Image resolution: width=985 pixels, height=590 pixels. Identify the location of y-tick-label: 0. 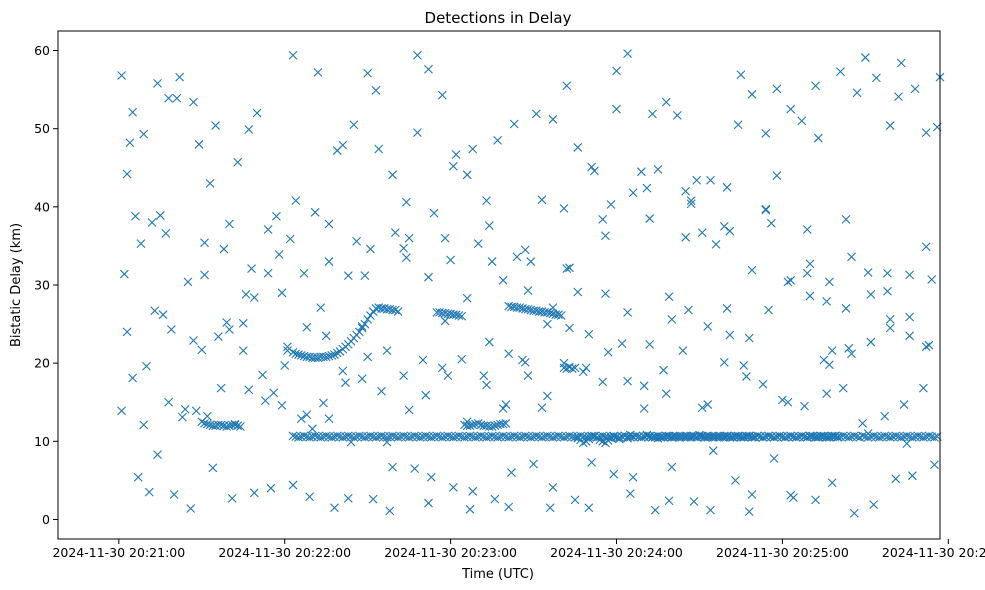
(46, 519).